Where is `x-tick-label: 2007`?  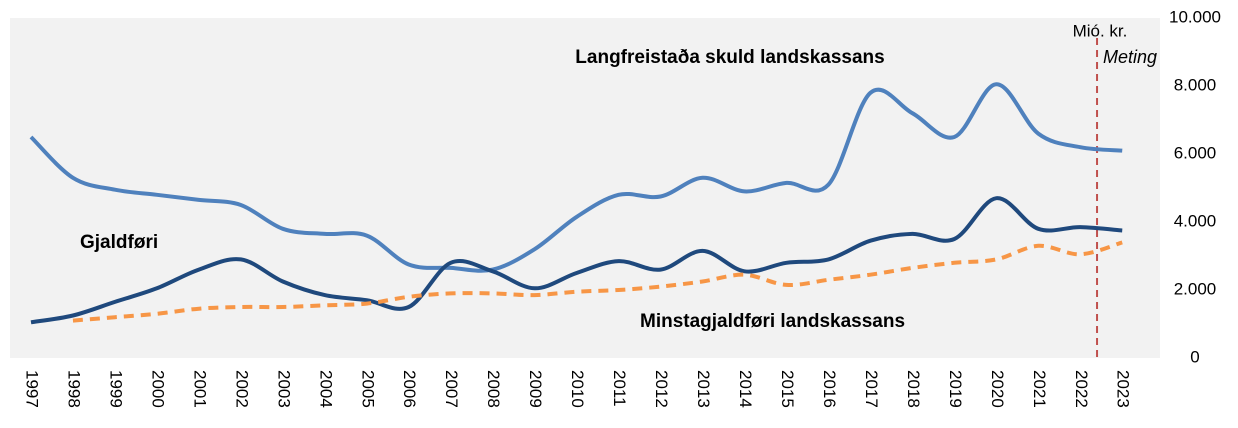 x-tick-label: 2007 is located at coordinates (451, 389).